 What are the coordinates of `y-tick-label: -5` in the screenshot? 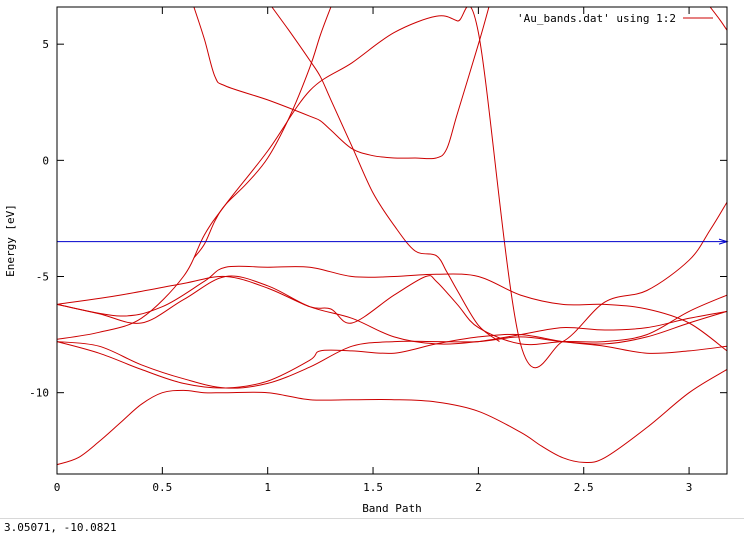 It's located at (42, 277).